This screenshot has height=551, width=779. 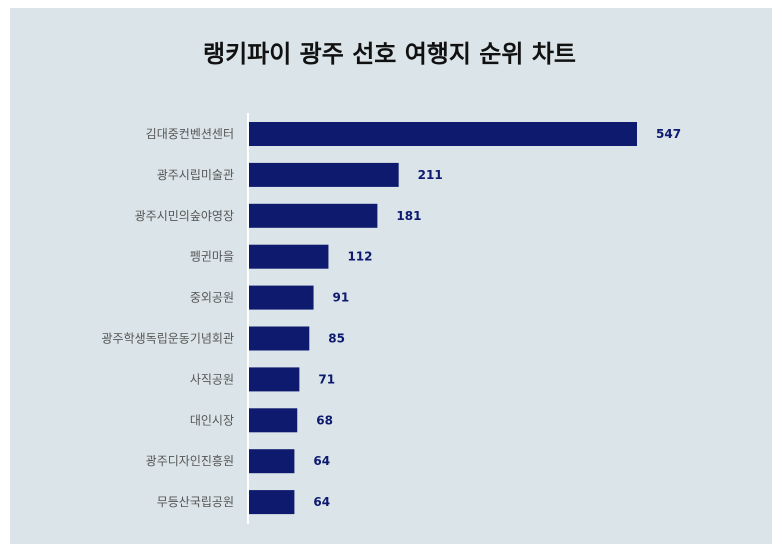 I want to click on category-label: 광주시립미술관, so click(x=195, y=175).